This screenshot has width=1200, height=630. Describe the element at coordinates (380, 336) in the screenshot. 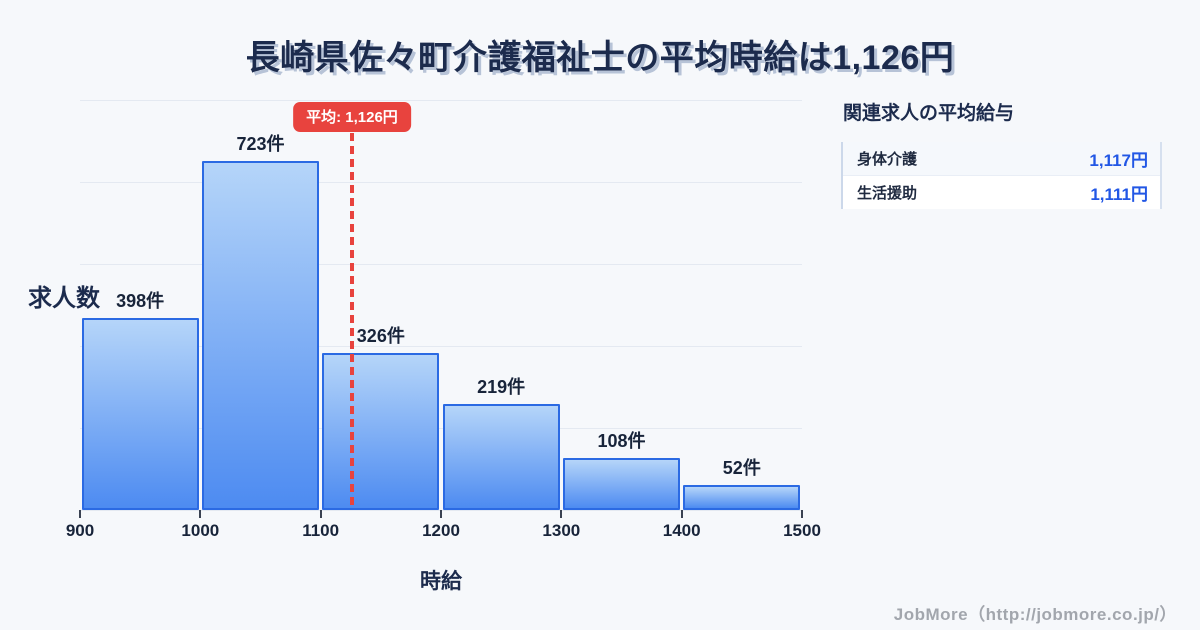

I see `bar-value-label: 326件` at that location.